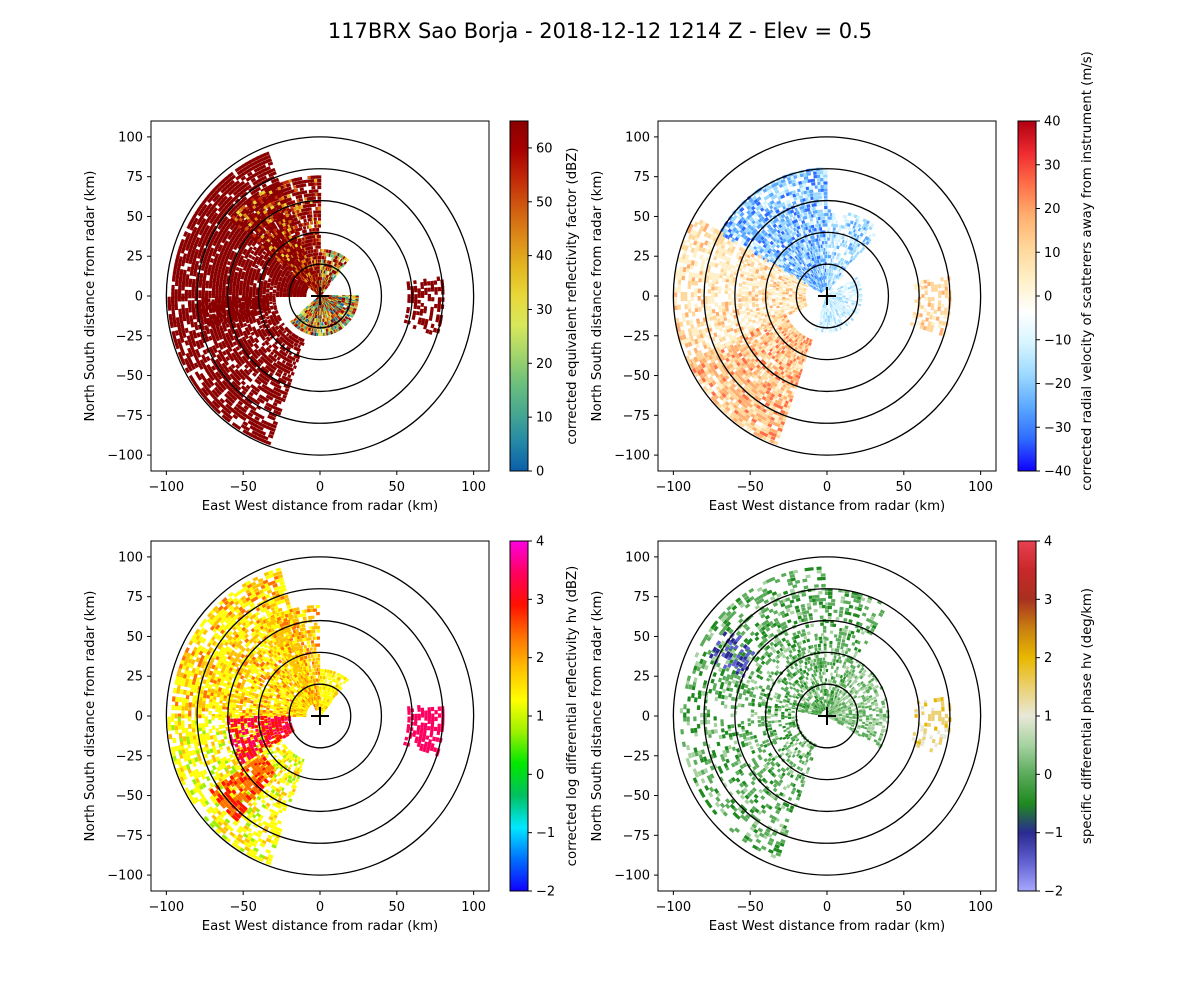 The height and width of the screenshot is (1000, 1200). I want to click on x-tick-label: −100, so click(167, 487).